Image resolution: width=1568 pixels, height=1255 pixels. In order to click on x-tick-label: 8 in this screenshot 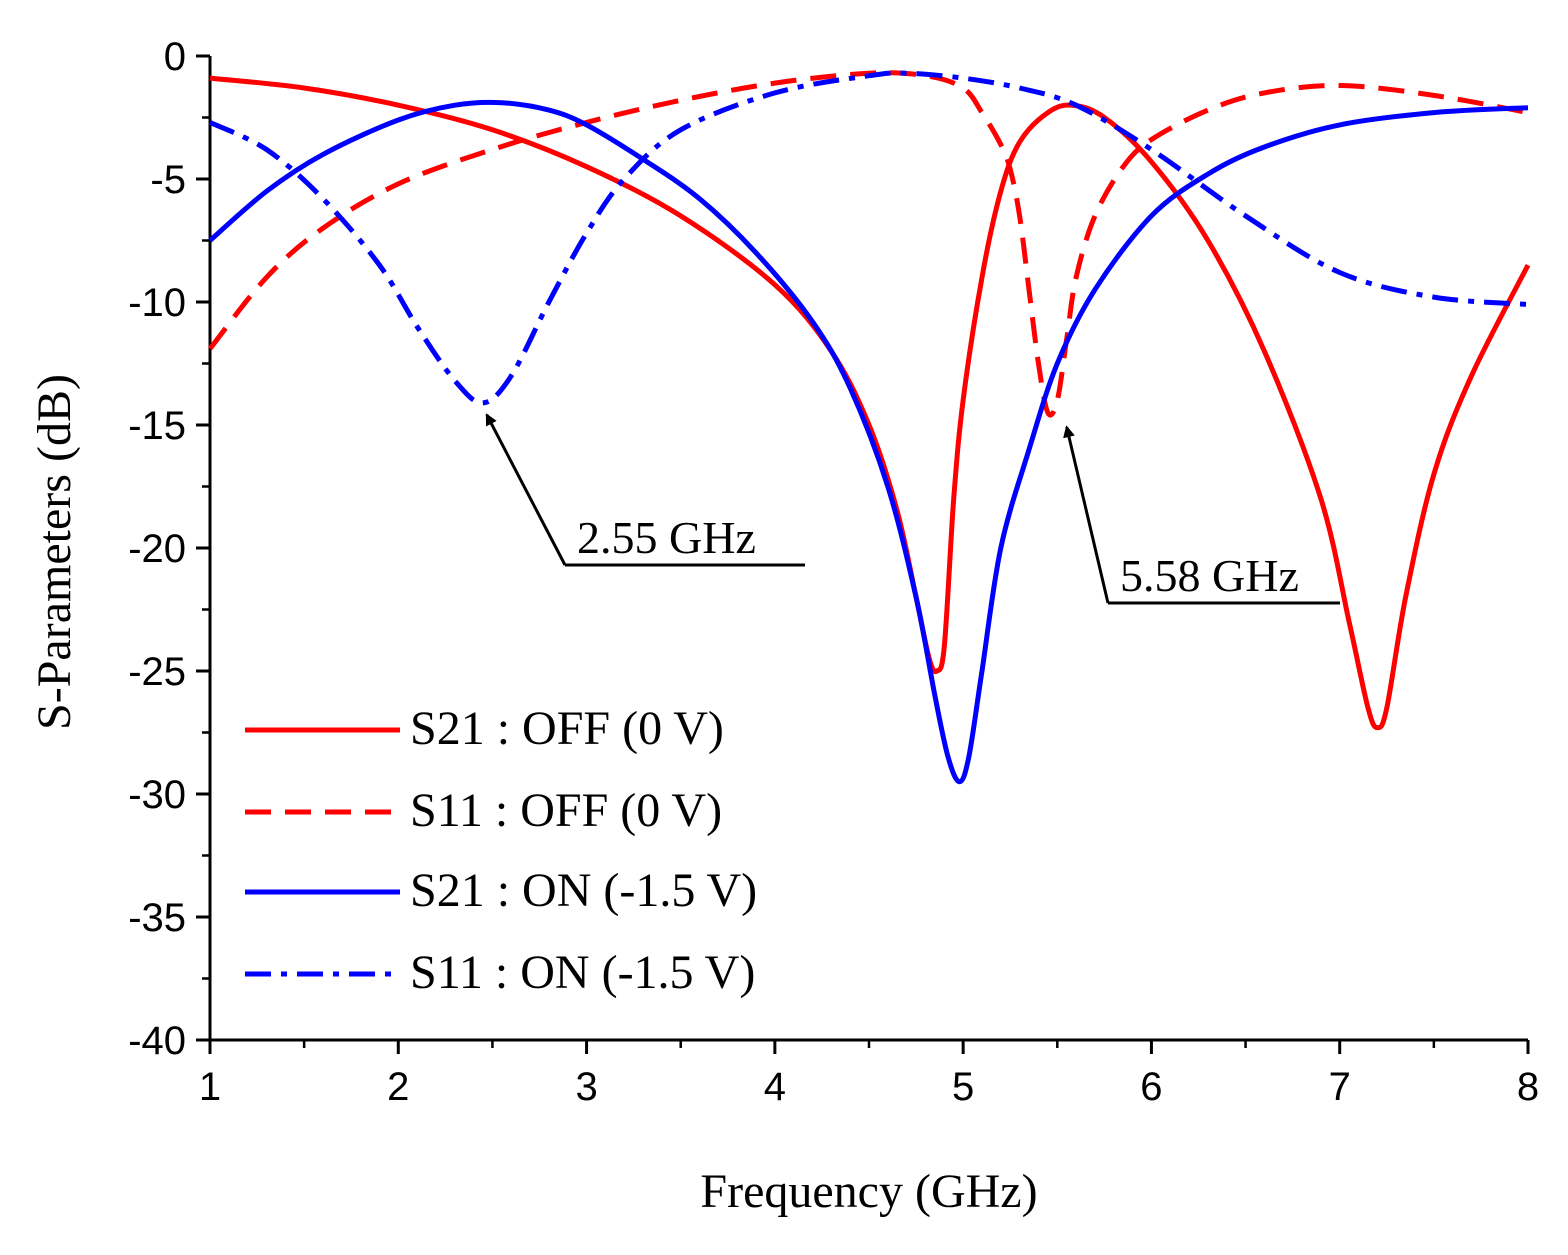, I will do `click(1528, 1087)`.